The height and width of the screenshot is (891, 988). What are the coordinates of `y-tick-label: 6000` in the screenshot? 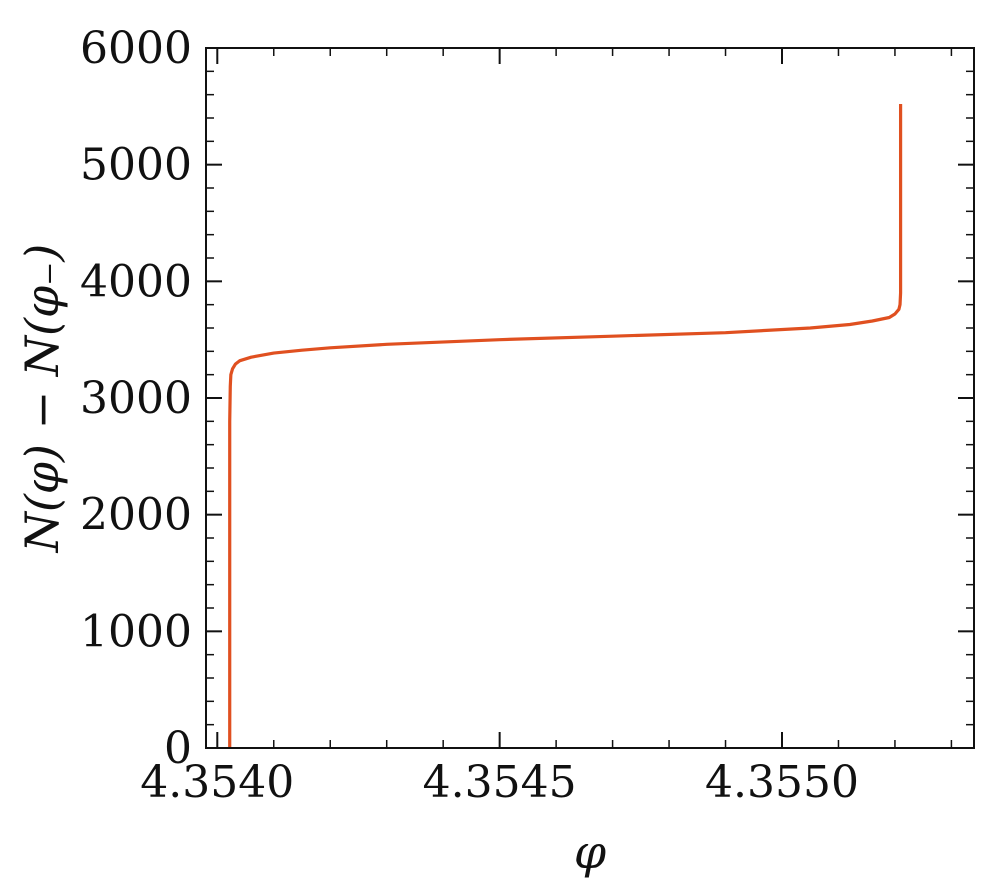 It's located at (136, 48).